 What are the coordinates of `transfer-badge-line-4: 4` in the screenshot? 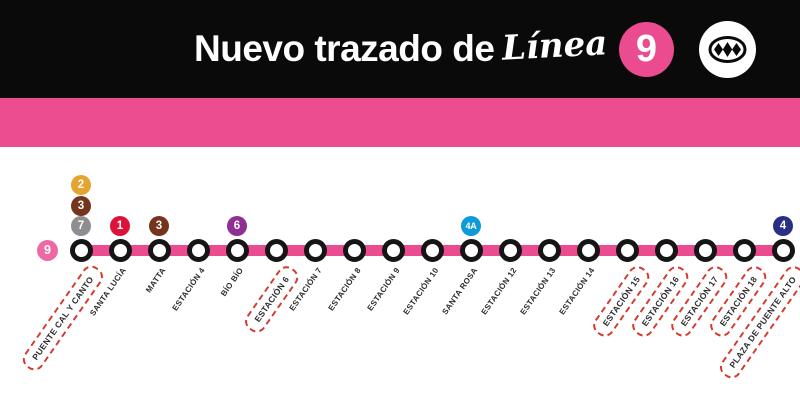 It's located at (783, 226).